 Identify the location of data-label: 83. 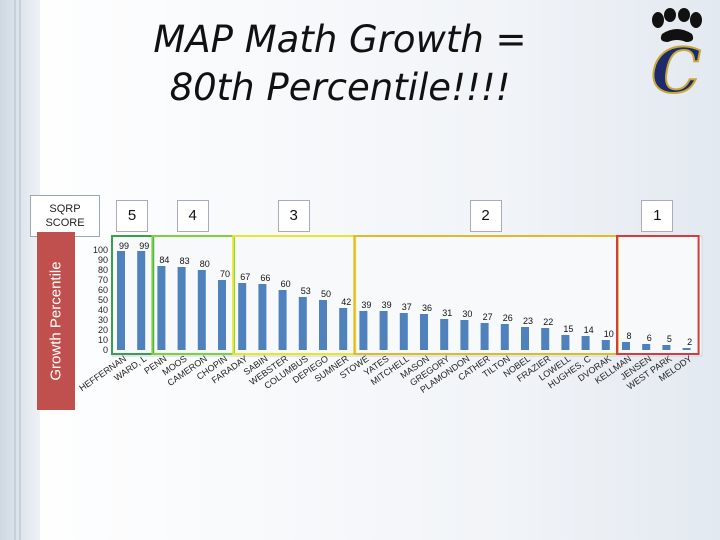
(185, 261).